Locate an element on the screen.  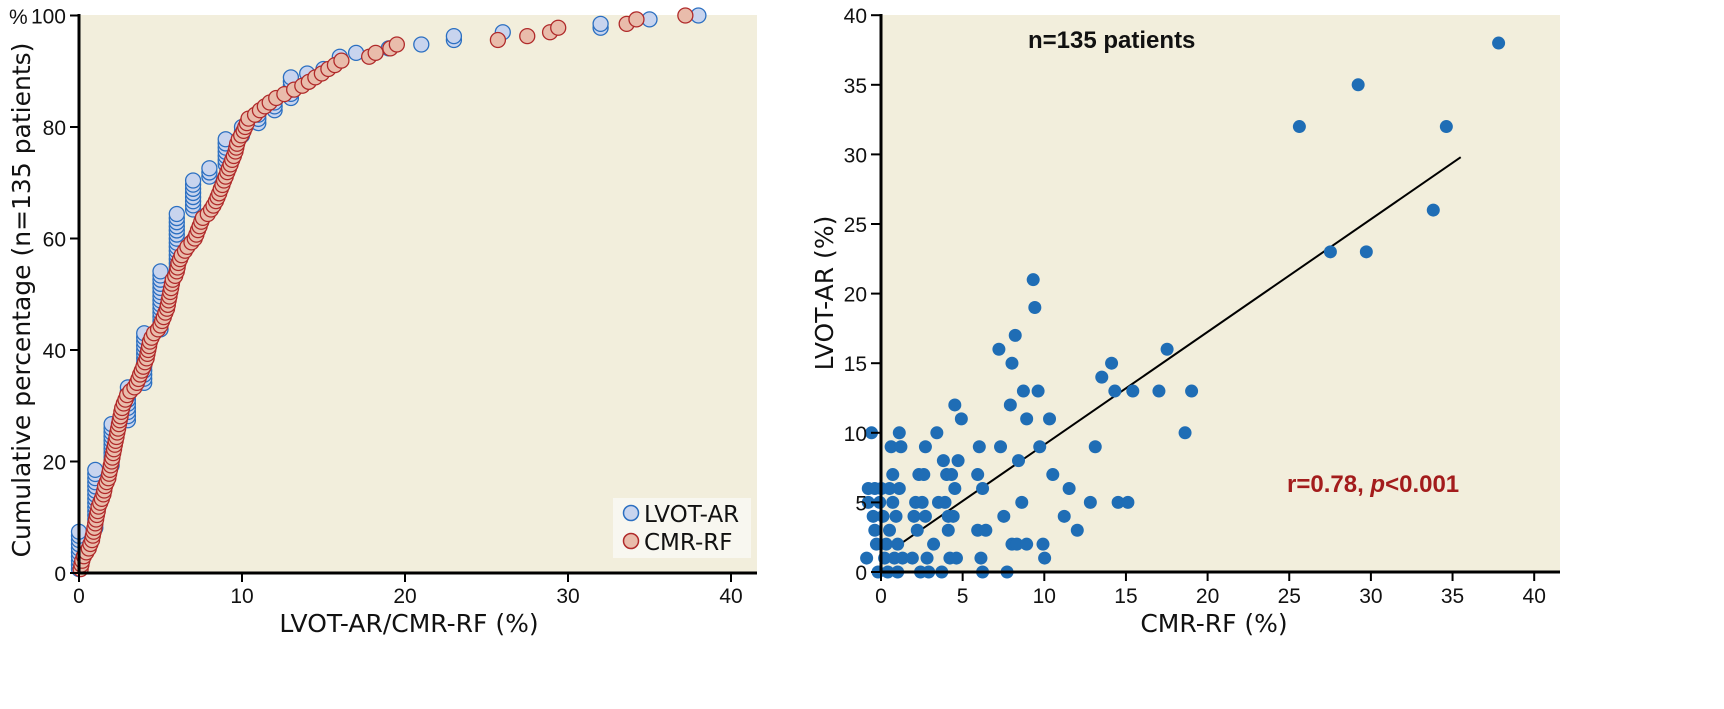
x-tick-label: 10 is located at coordinates (241, 596).